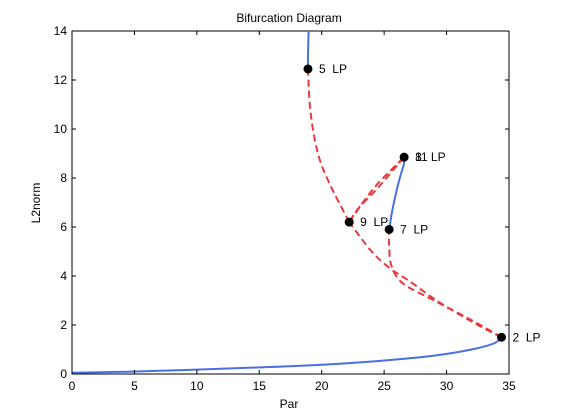 Image resolution: width=561 pixels, height=420 pixels. What do you see at coordinates (63, 178) in the screenshot?
I see `y-tick-label: 8` at bounding box center [63, 178].